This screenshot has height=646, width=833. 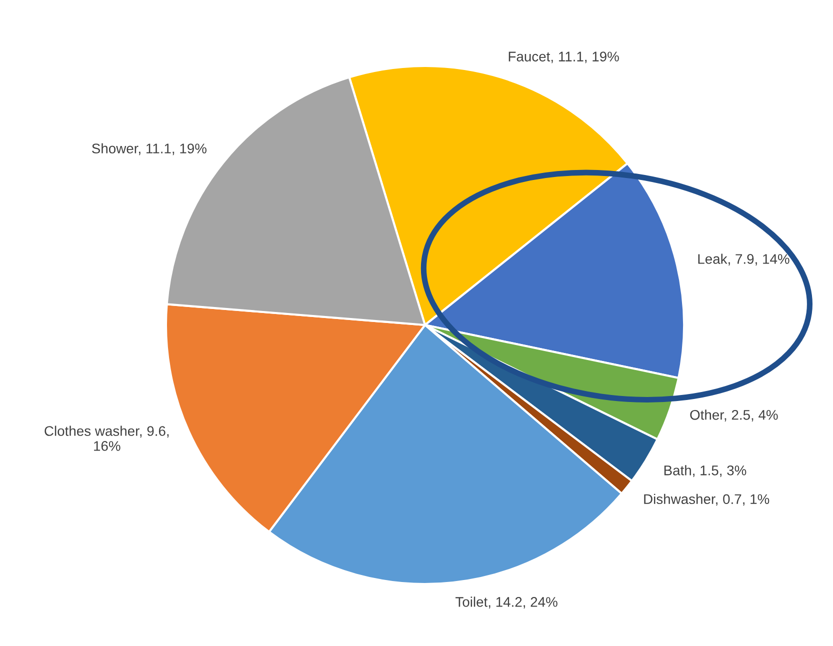 What do you see at coordinates (563, 58) in the screenshot?
I see `slice-label: Faucet, 11.1, 19%` at bounding box center [563, 58].